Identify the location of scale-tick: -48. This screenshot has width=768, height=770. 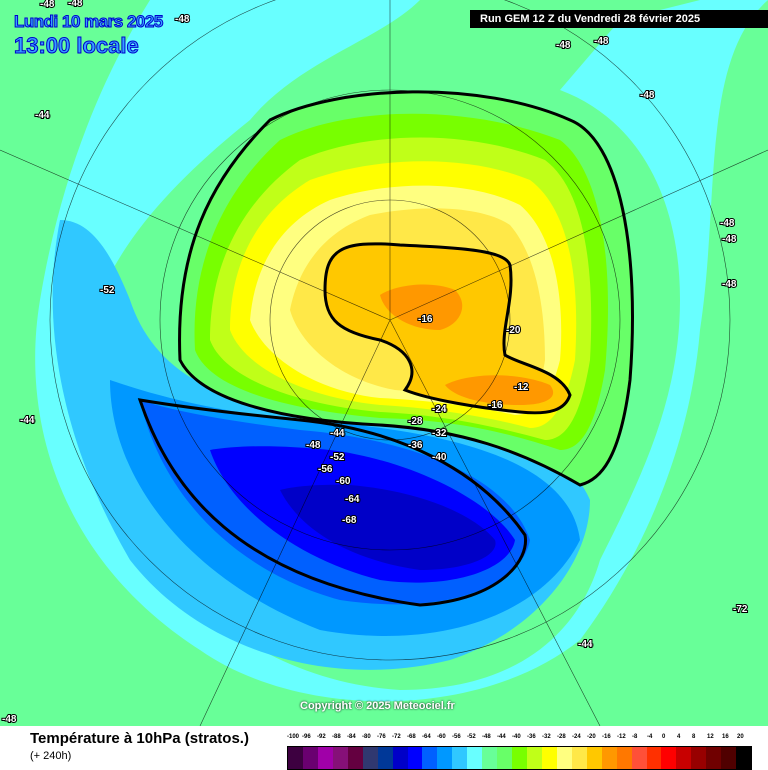
(486, 737).